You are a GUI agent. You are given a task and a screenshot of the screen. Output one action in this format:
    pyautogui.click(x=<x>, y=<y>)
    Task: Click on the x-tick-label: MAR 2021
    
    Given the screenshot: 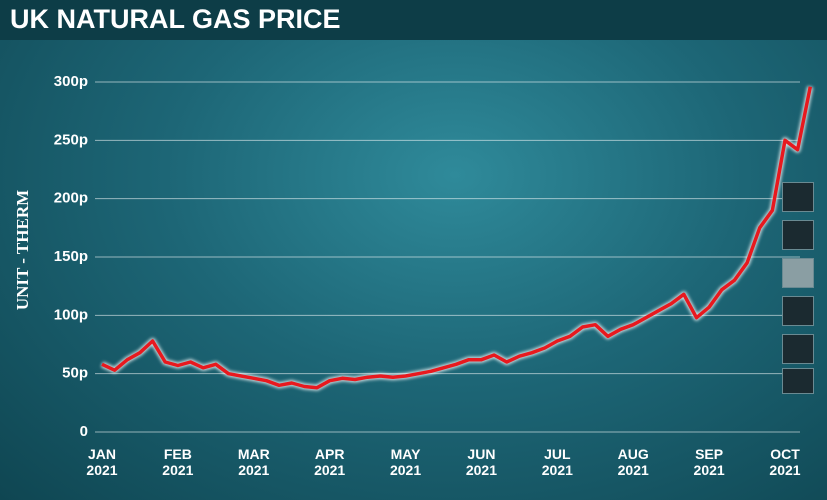 What is the action you would take?
    pyautogui.click(x=253, y=462)
    